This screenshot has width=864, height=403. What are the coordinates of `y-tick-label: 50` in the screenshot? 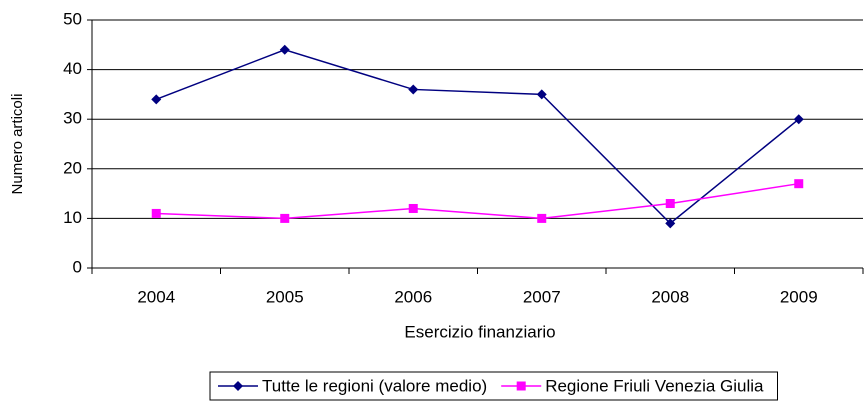 It's located at (72, 18).